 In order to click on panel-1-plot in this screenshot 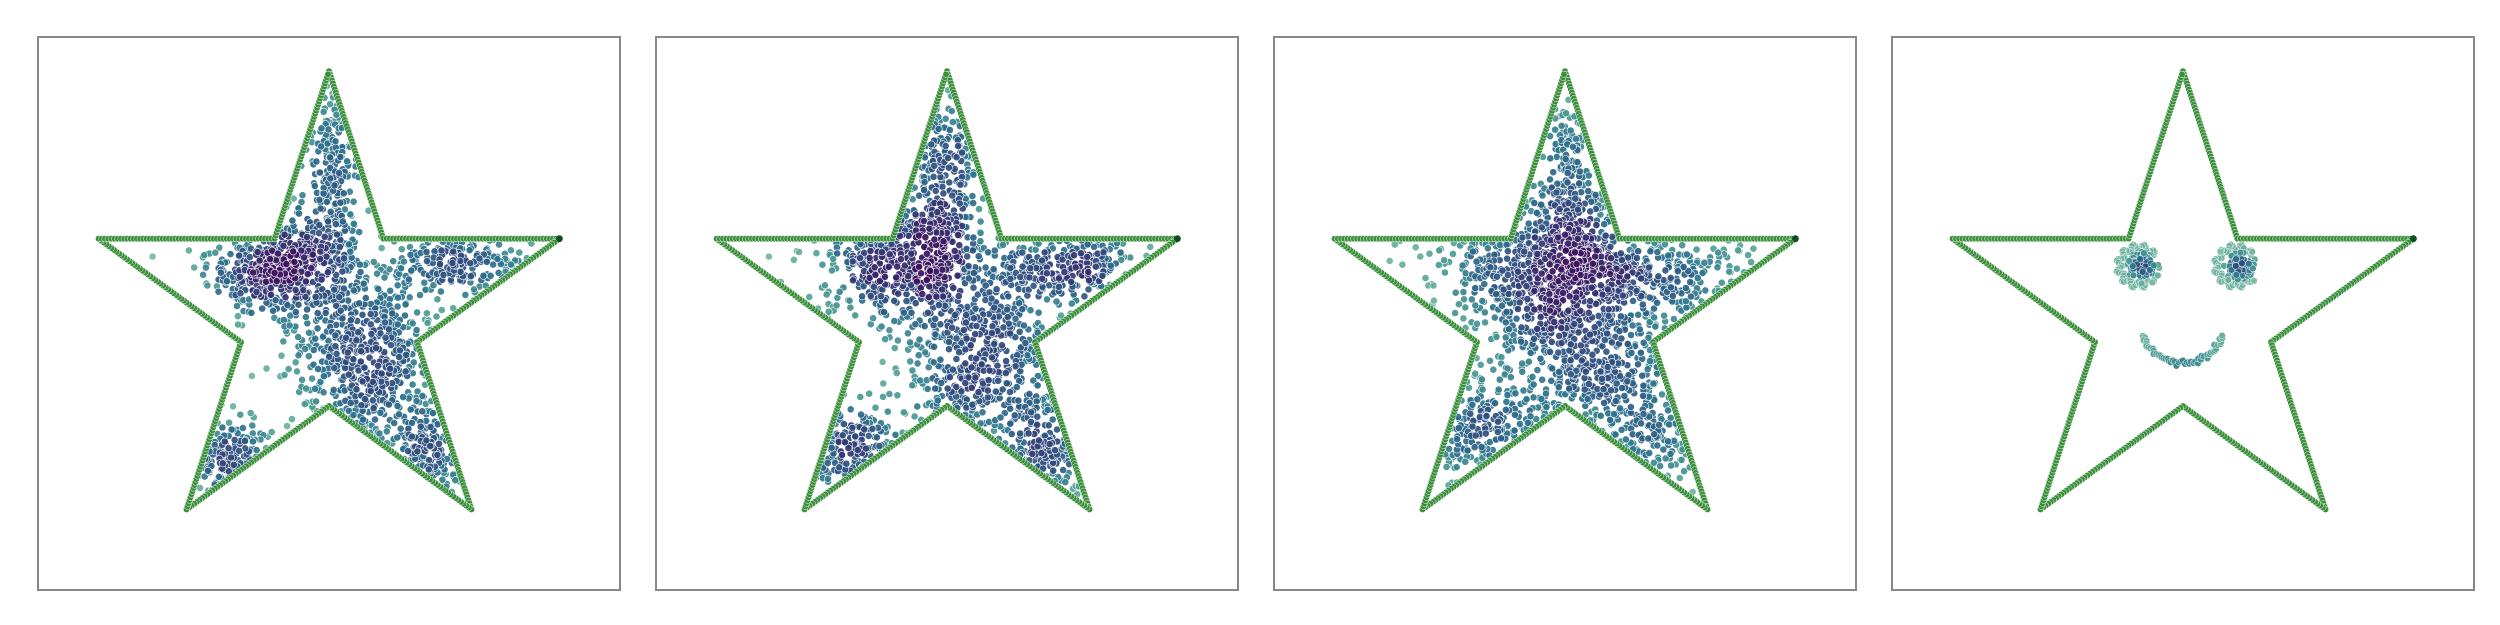, I will do `click(329, 290)`.